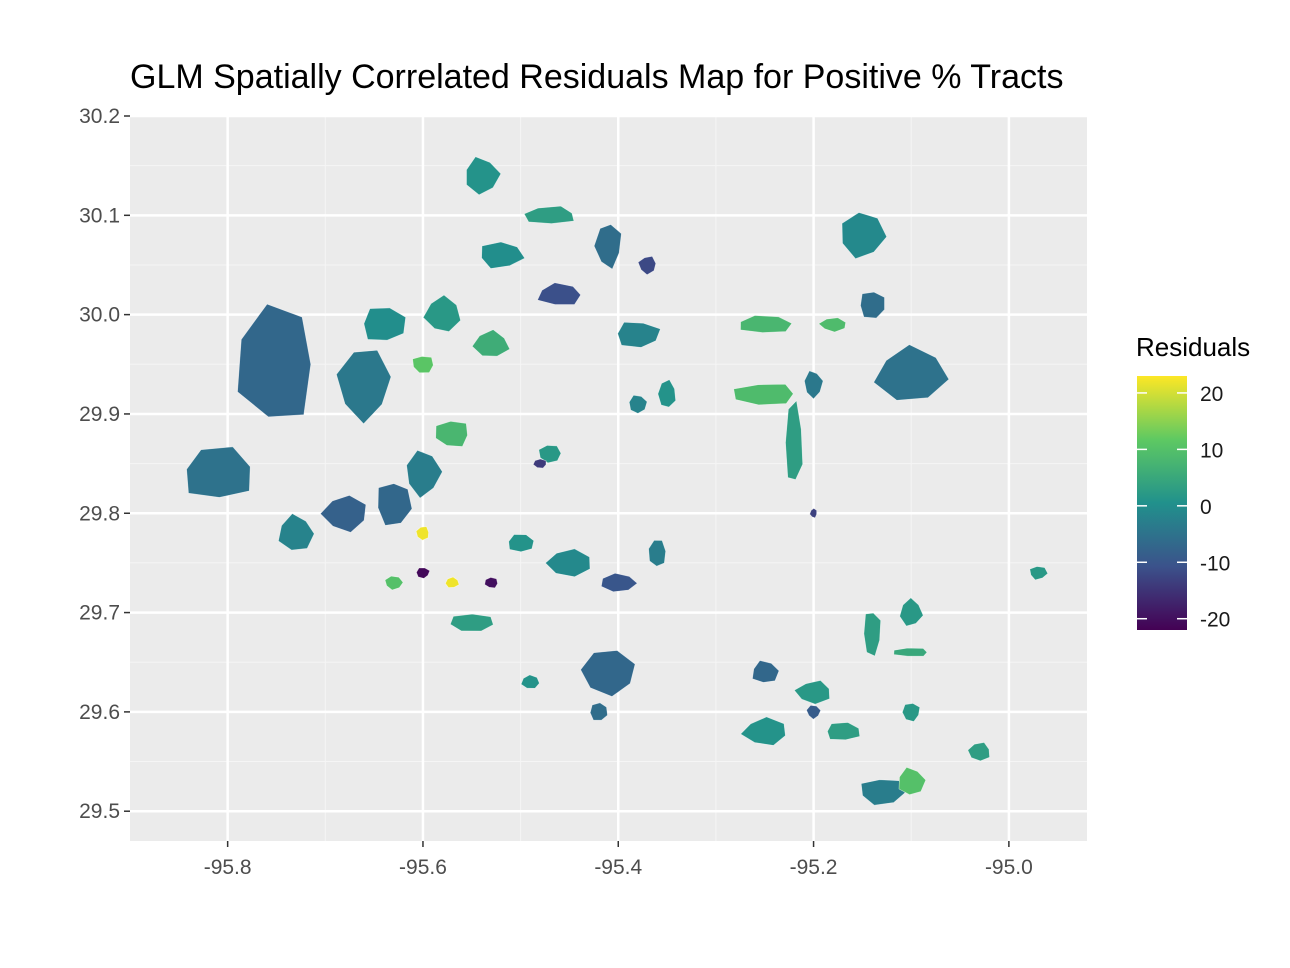 The height and width of the screenshot is (968, 1290). What do you see at coordinates (99, 315) in the screenshot?
I see `y-tick-label: 30.0` at bounding box center [99, 315].